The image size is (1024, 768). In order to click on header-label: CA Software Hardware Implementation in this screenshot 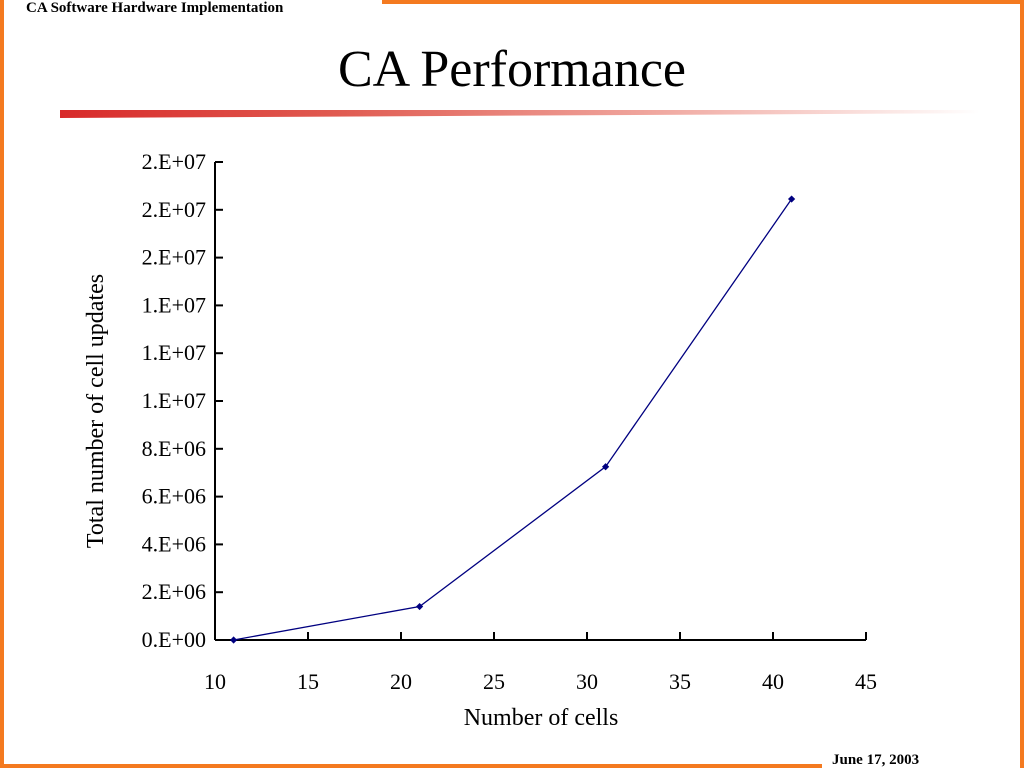, I will do `click(155, 8)`.